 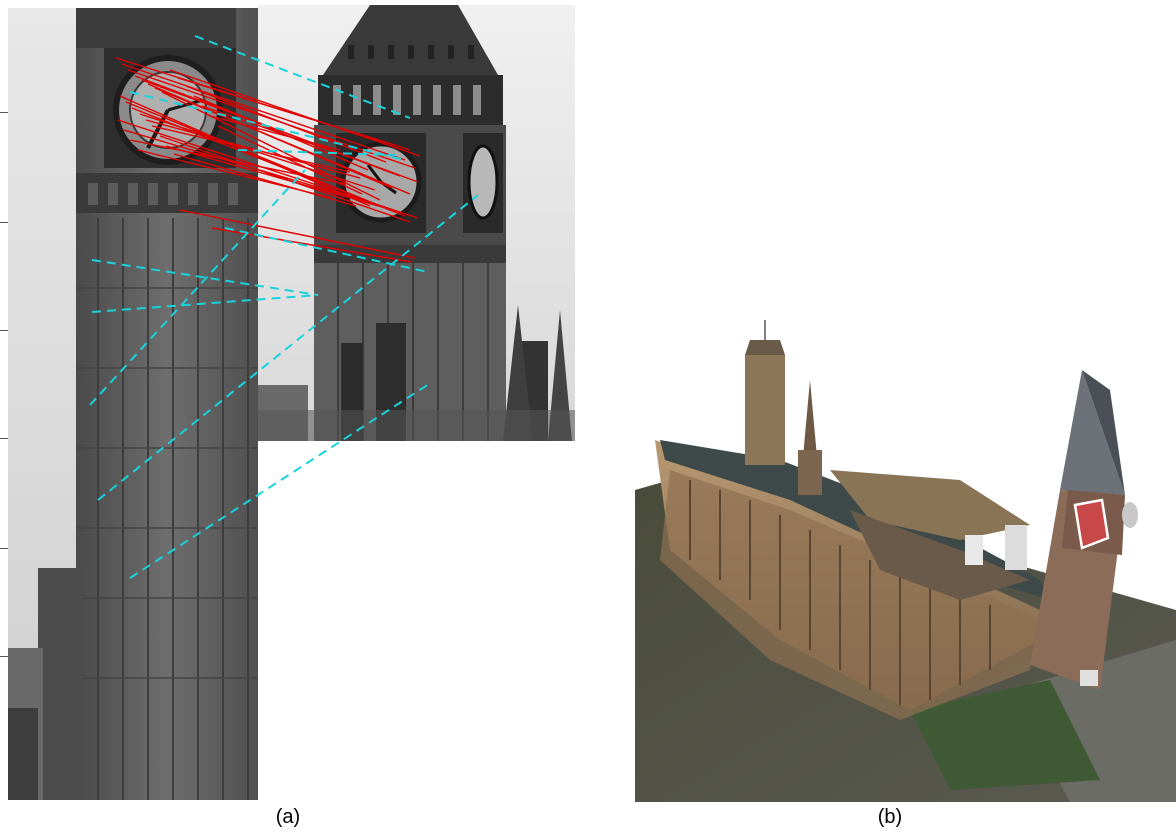 I want to click on panel-a-caption: (a), so click(x=288, y=817).